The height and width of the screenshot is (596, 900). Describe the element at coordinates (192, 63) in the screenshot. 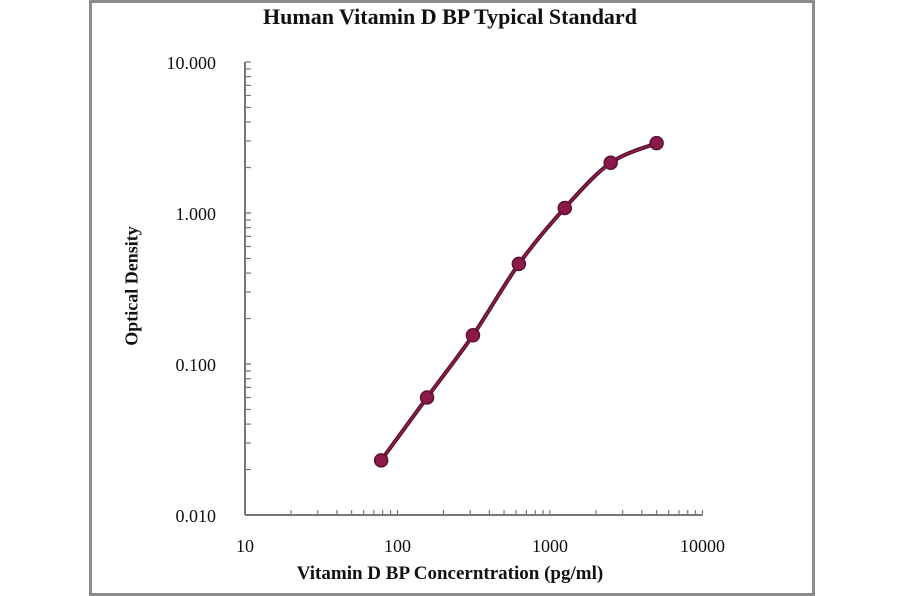

I see `y-tick-label: 10.000` at that location.